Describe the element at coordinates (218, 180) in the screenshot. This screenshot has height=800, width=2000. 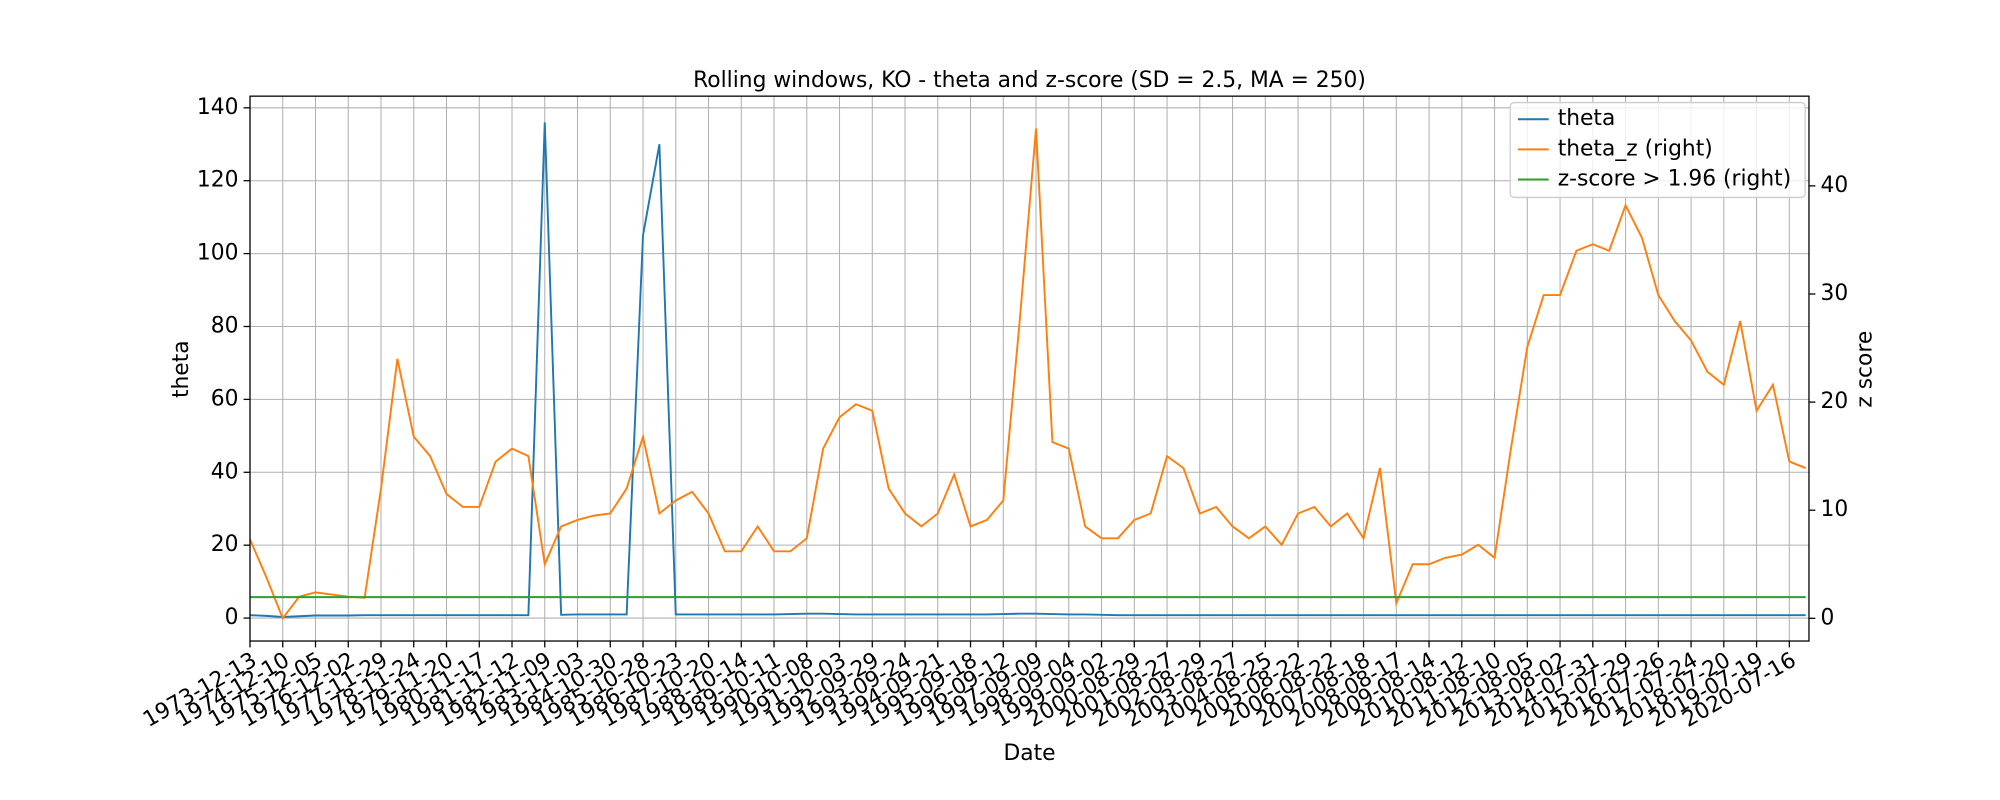
I see `y-tick-label: 120` at that location.